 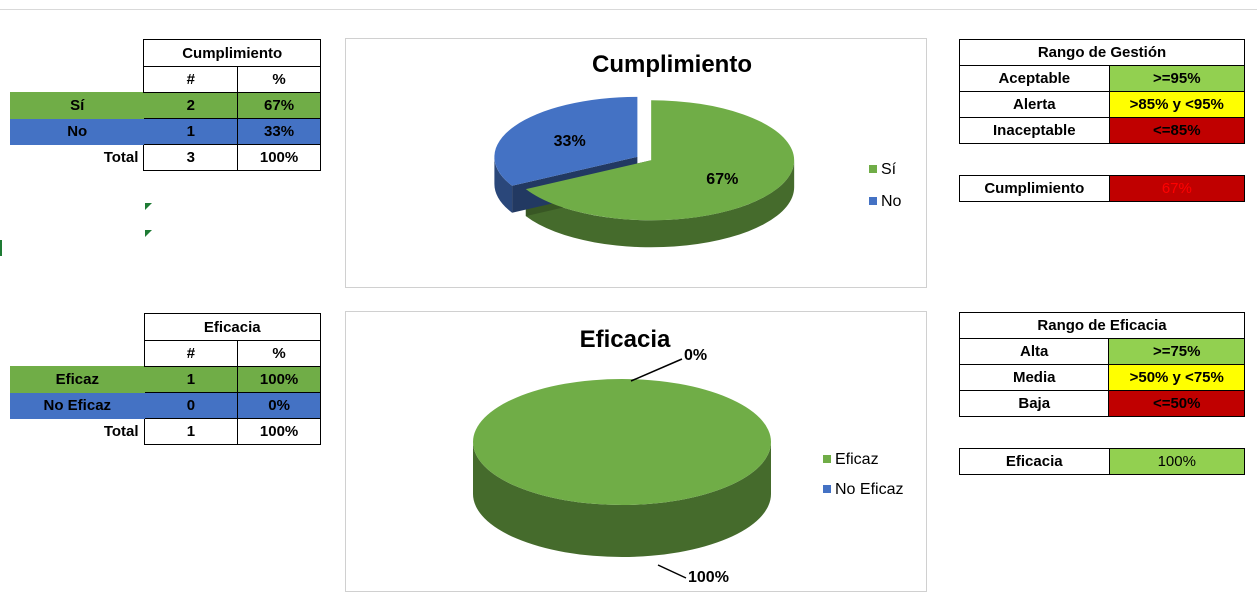 I want to click on slice-label-no-eficaz: 0%, so click(x=695, y=355).